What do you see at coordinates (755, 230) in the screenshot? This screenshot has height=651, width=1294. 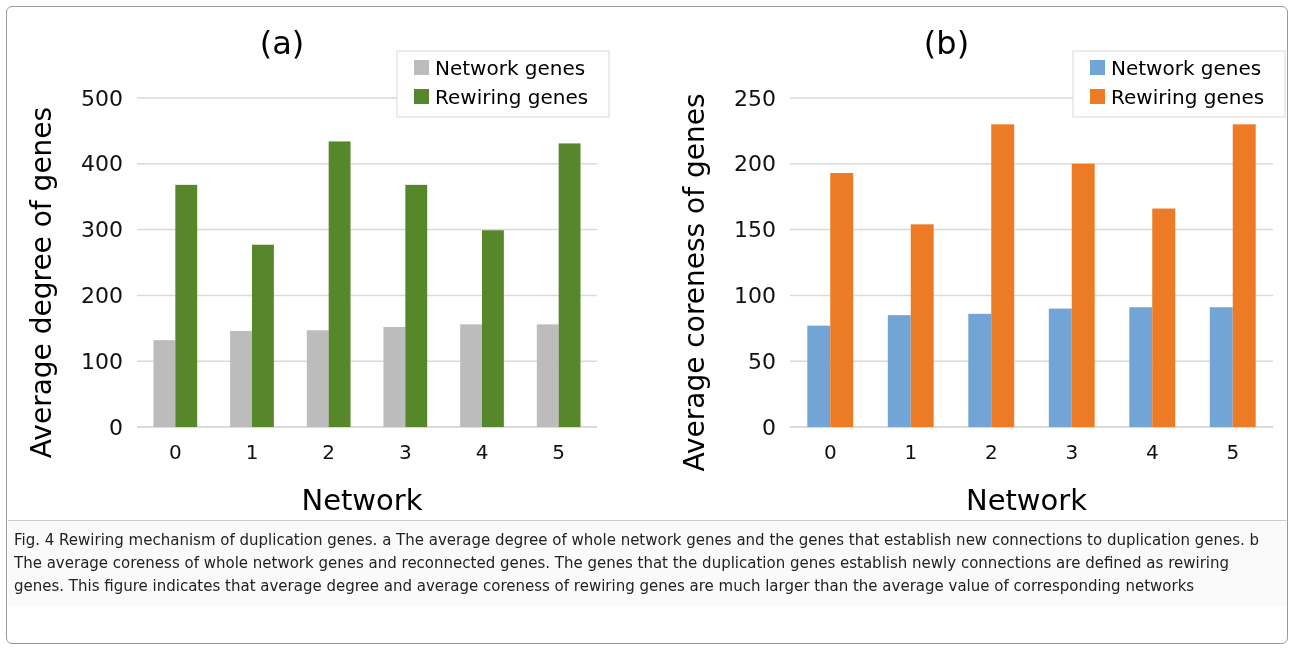 I see `y-tick-label: 150` at bounding box center [755, 230].